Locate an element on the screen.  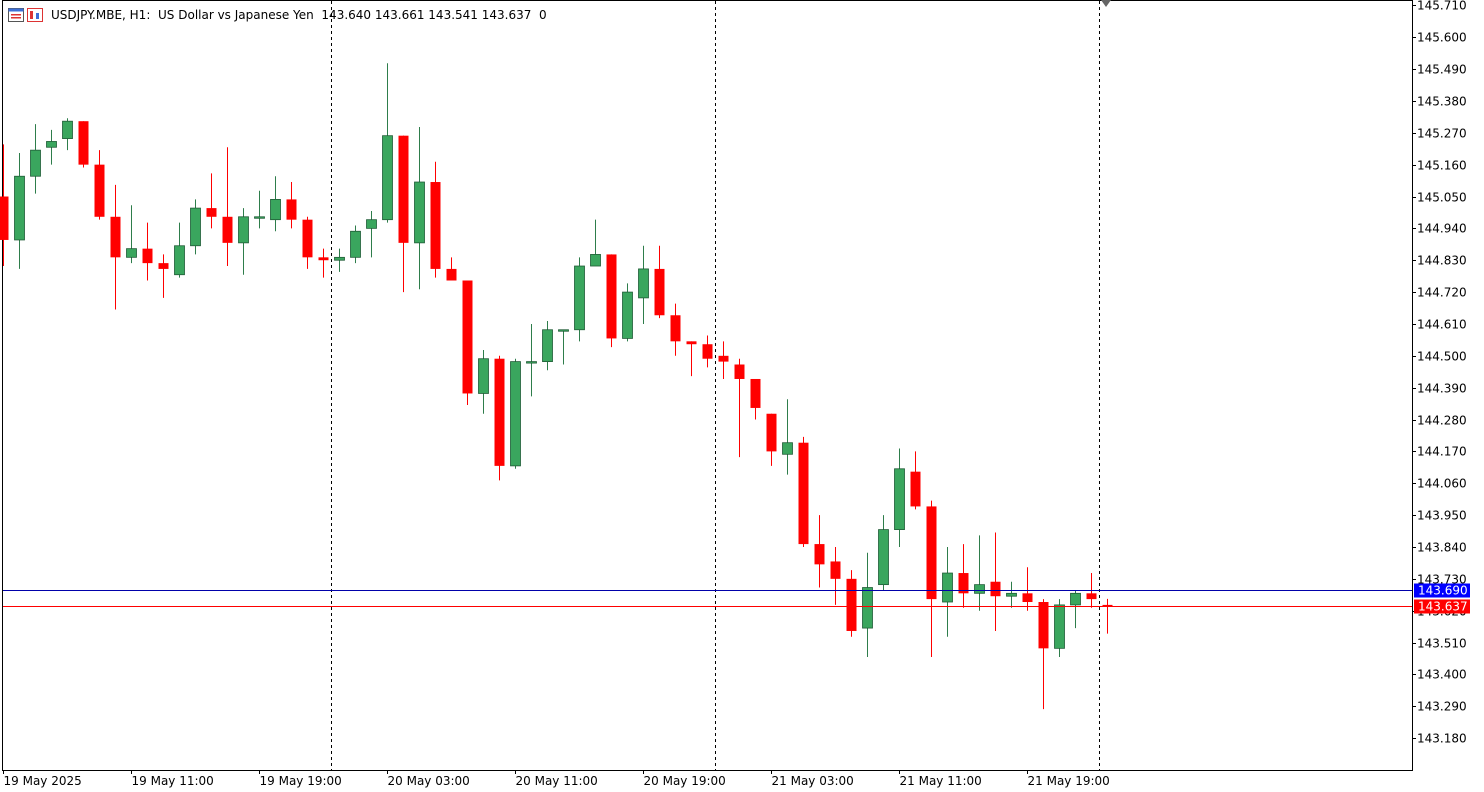
price-tick-label: 144.830 is located at coordinates (1442, 261).